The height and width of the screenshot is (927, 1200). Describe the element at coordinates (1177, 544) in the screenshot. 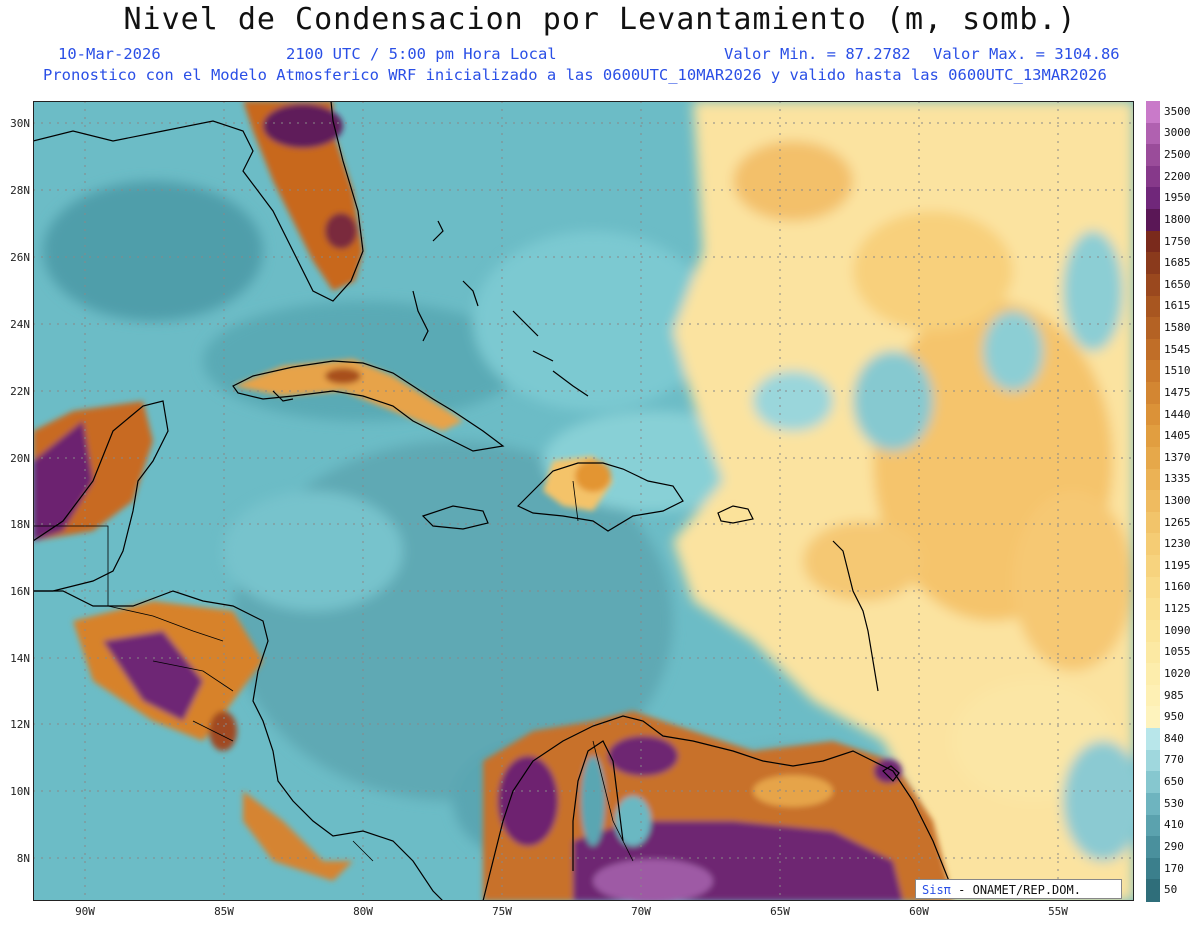

I see `legend-label: 1230` at that location.